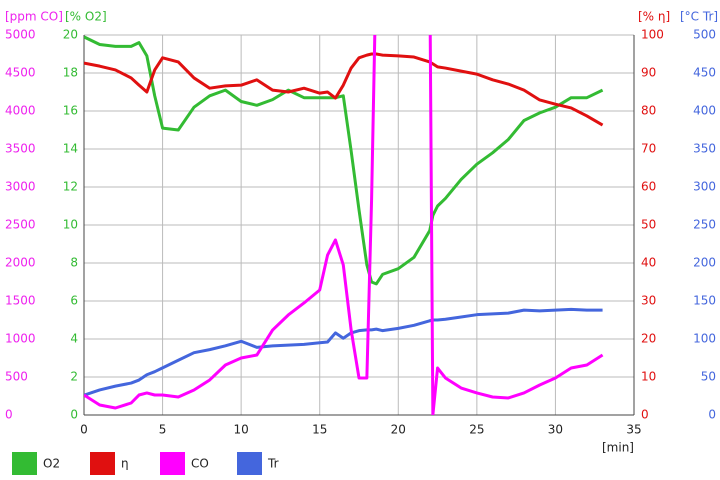 This screenshot has width=720, height=480. What do you see at coordinates (20, 187) in the screenshot?
I see `y-tick-label: 3000` at bounding box center [20, 187].